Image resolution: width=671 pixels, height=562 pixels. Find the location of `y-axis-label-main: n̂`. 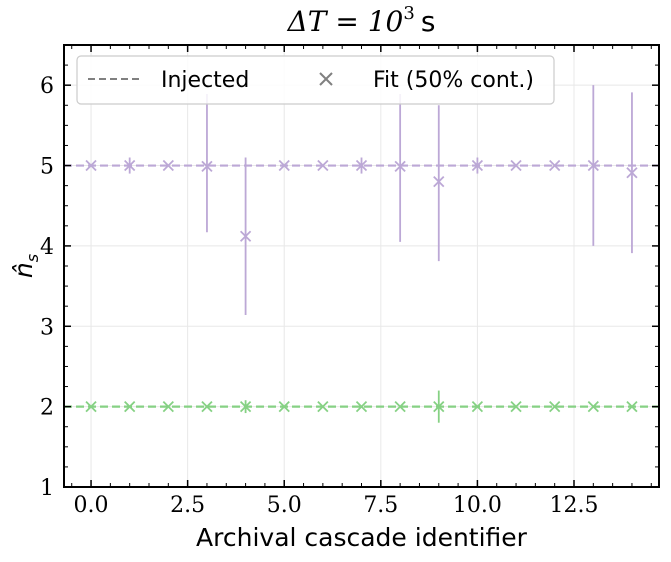

y-axis-label-main: n̂ is located at coordinates (23, 270).